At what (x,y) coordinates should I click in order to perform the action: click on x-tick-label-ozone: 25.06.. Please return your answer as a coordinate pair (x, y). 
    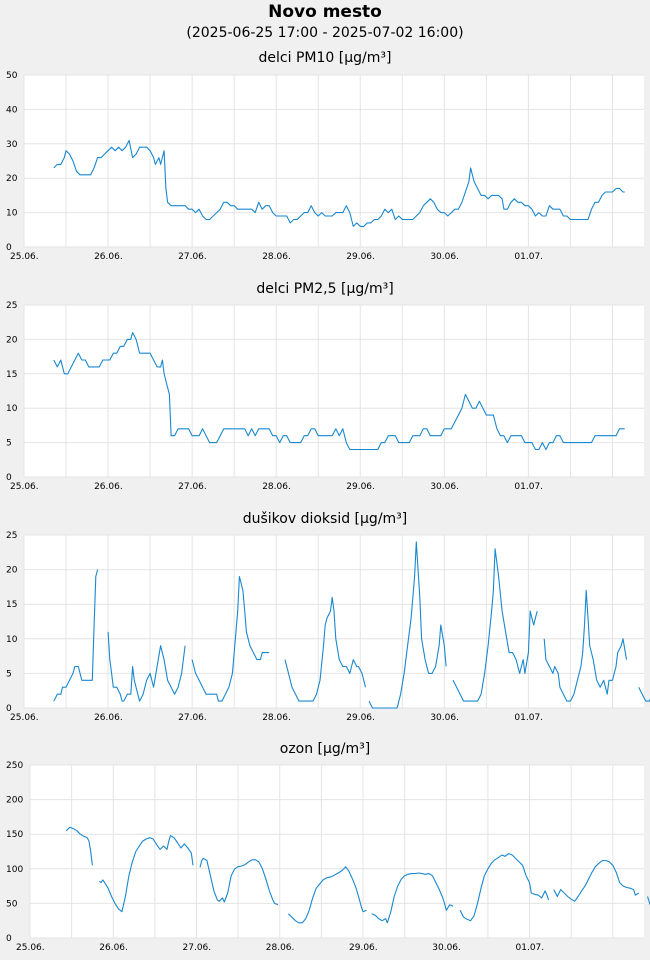
    Looking at the image, I should click on (30, 948).